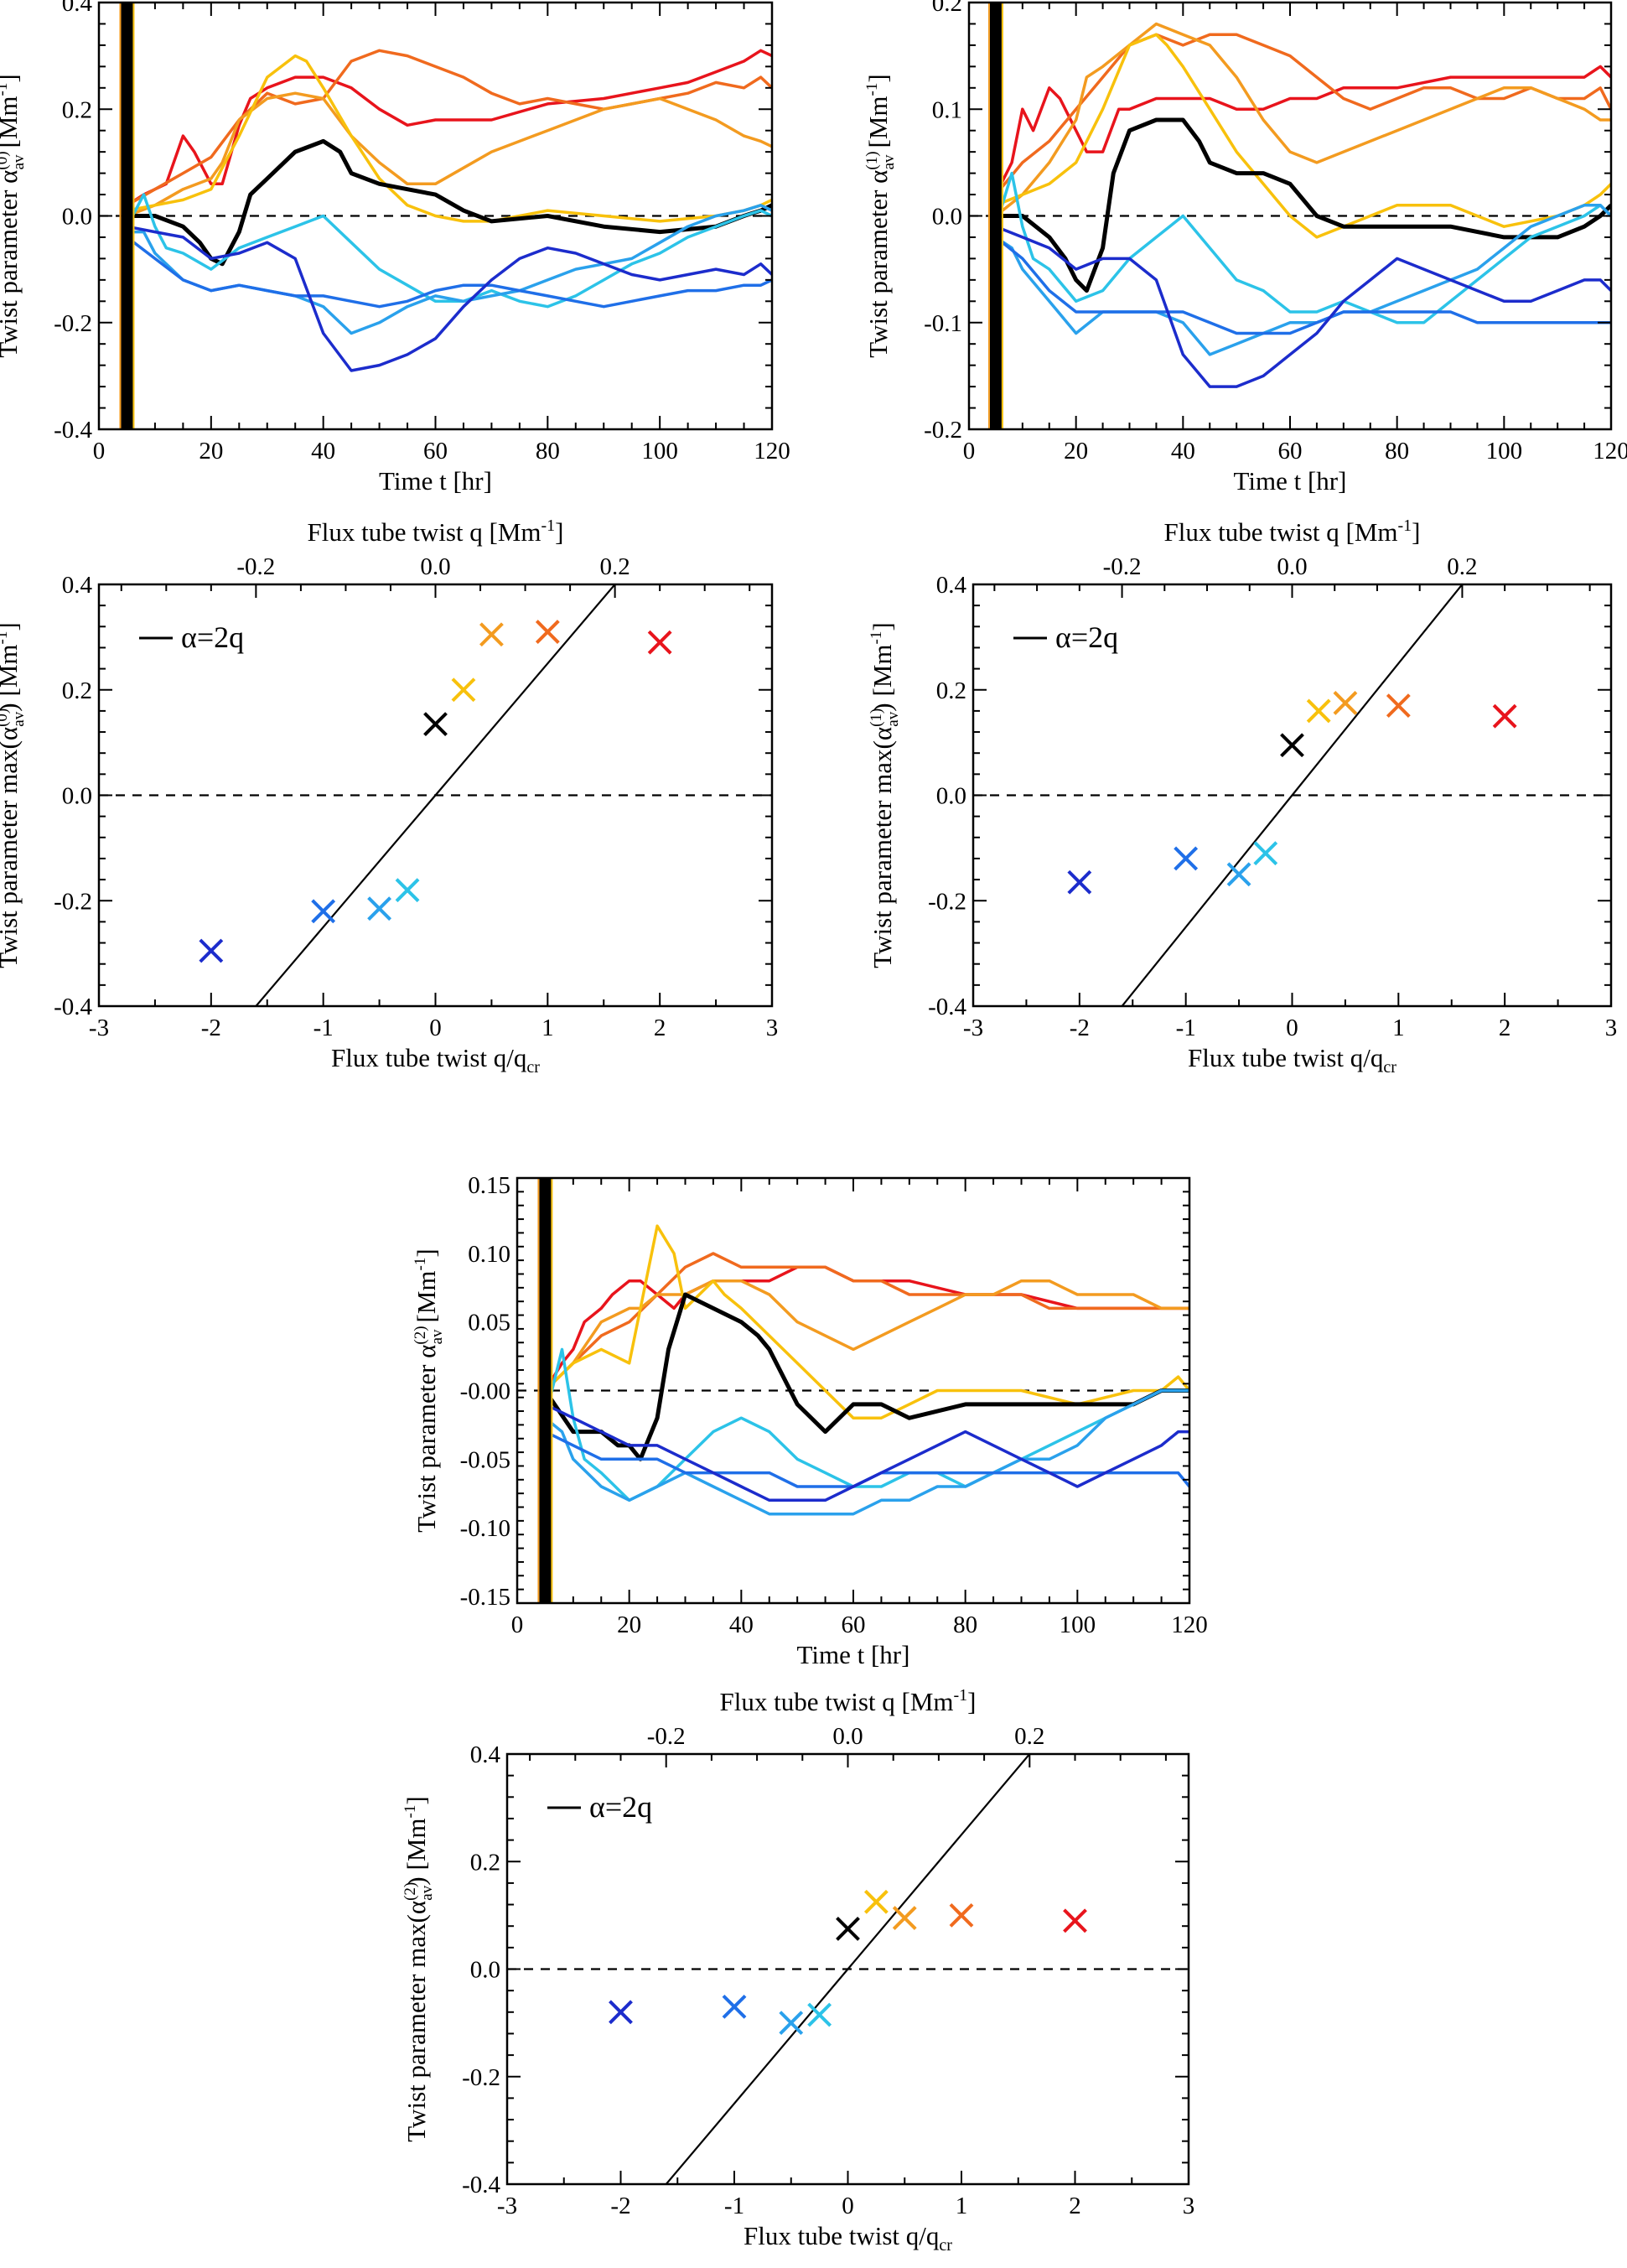 The height and width of the screenshot is (2268, 1627). Describe the element at coordinates (889, 161) in the screenshot. I see `y-axis-label-subscript: av` at that location.